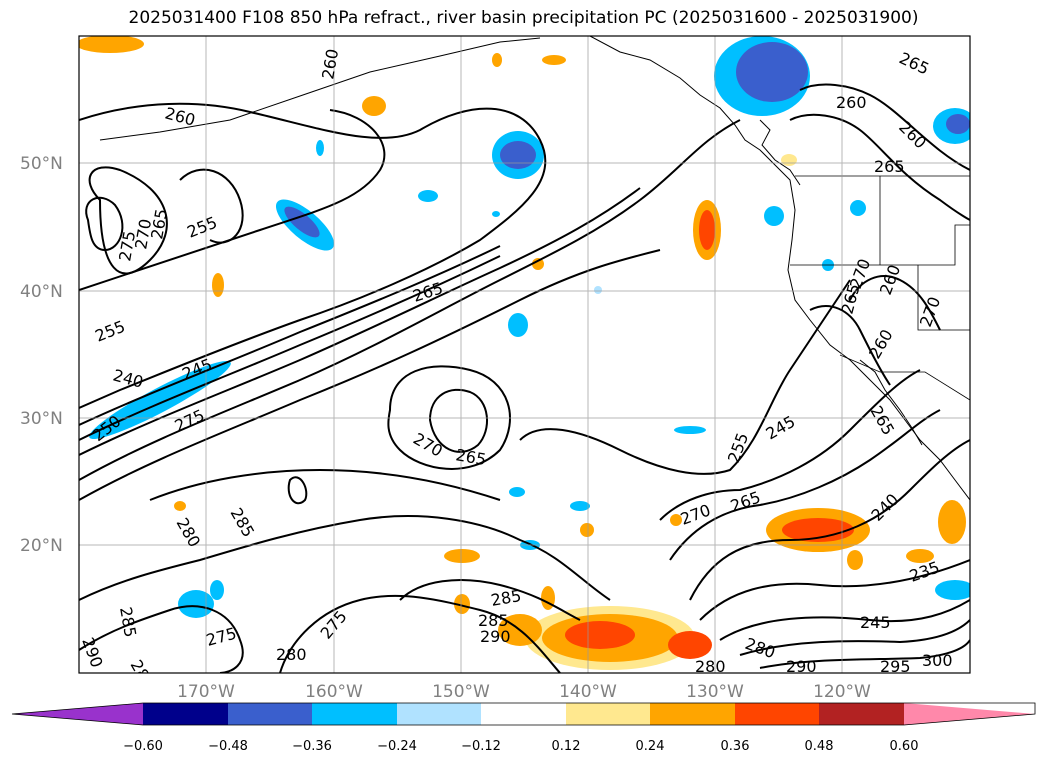 The height and width of the screenshot is (765, 1047). I want to click on bc-island-coast, so click(780, 152).